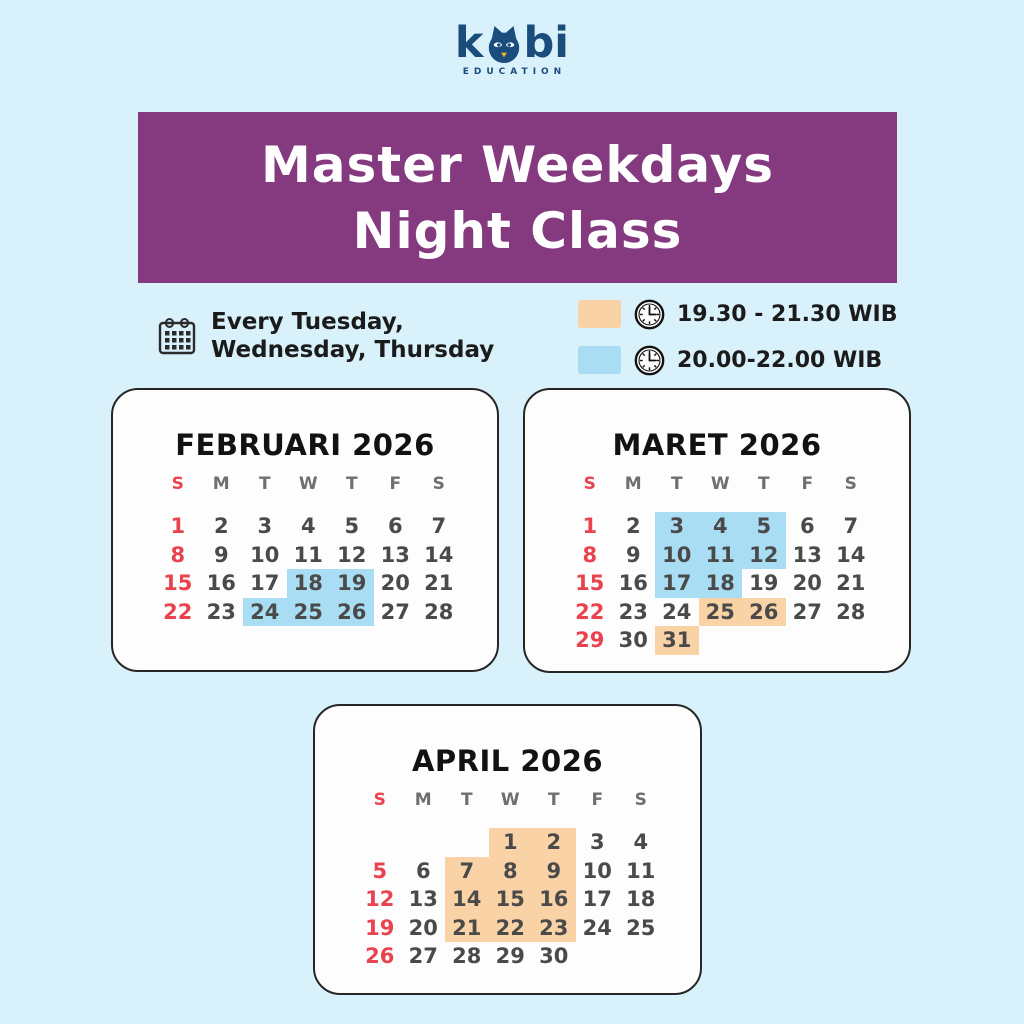 This screenshot has width=1024, height=1024. What do you see at coordinates (720, 611) in the screenshot?
I see `day-cell: 25` at bounding box center [720, 611].